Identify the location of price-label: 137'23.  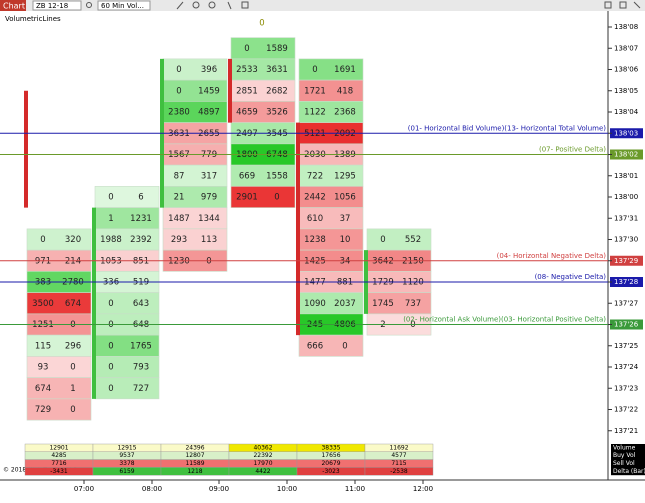
(626, 388).